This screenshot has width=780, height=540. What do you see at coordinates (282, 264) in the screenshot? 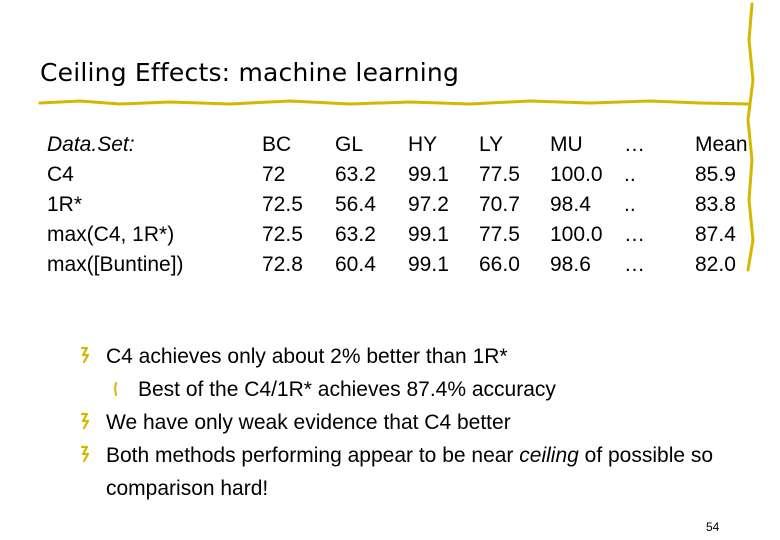
I see `table-cell: 72.8` at bounding box center [282, 264].